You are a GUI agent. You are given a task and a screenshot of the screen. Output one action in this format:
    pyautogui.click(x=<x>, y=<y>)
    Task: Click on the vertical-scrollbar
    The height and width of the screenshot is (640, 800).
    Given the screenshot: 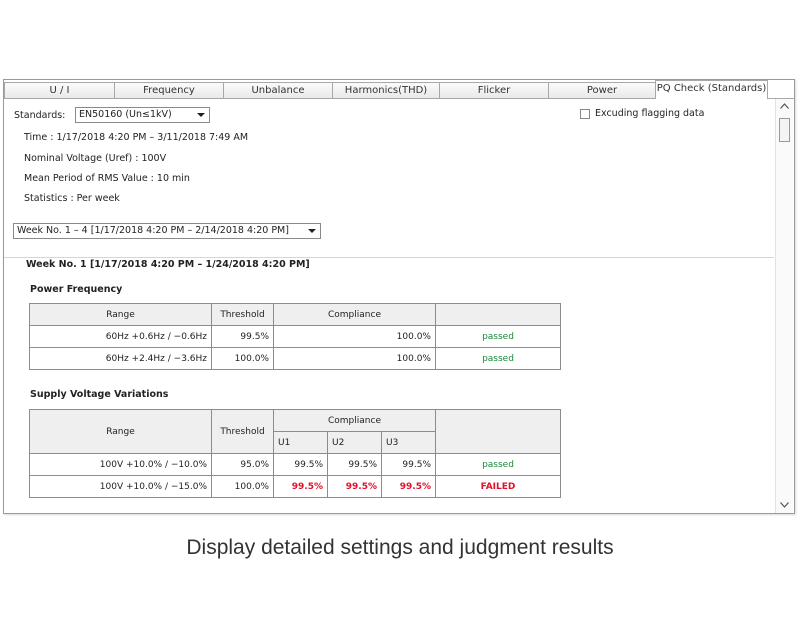 What is the action you would take?
    pyautogui.click(x=784, y=306)
    